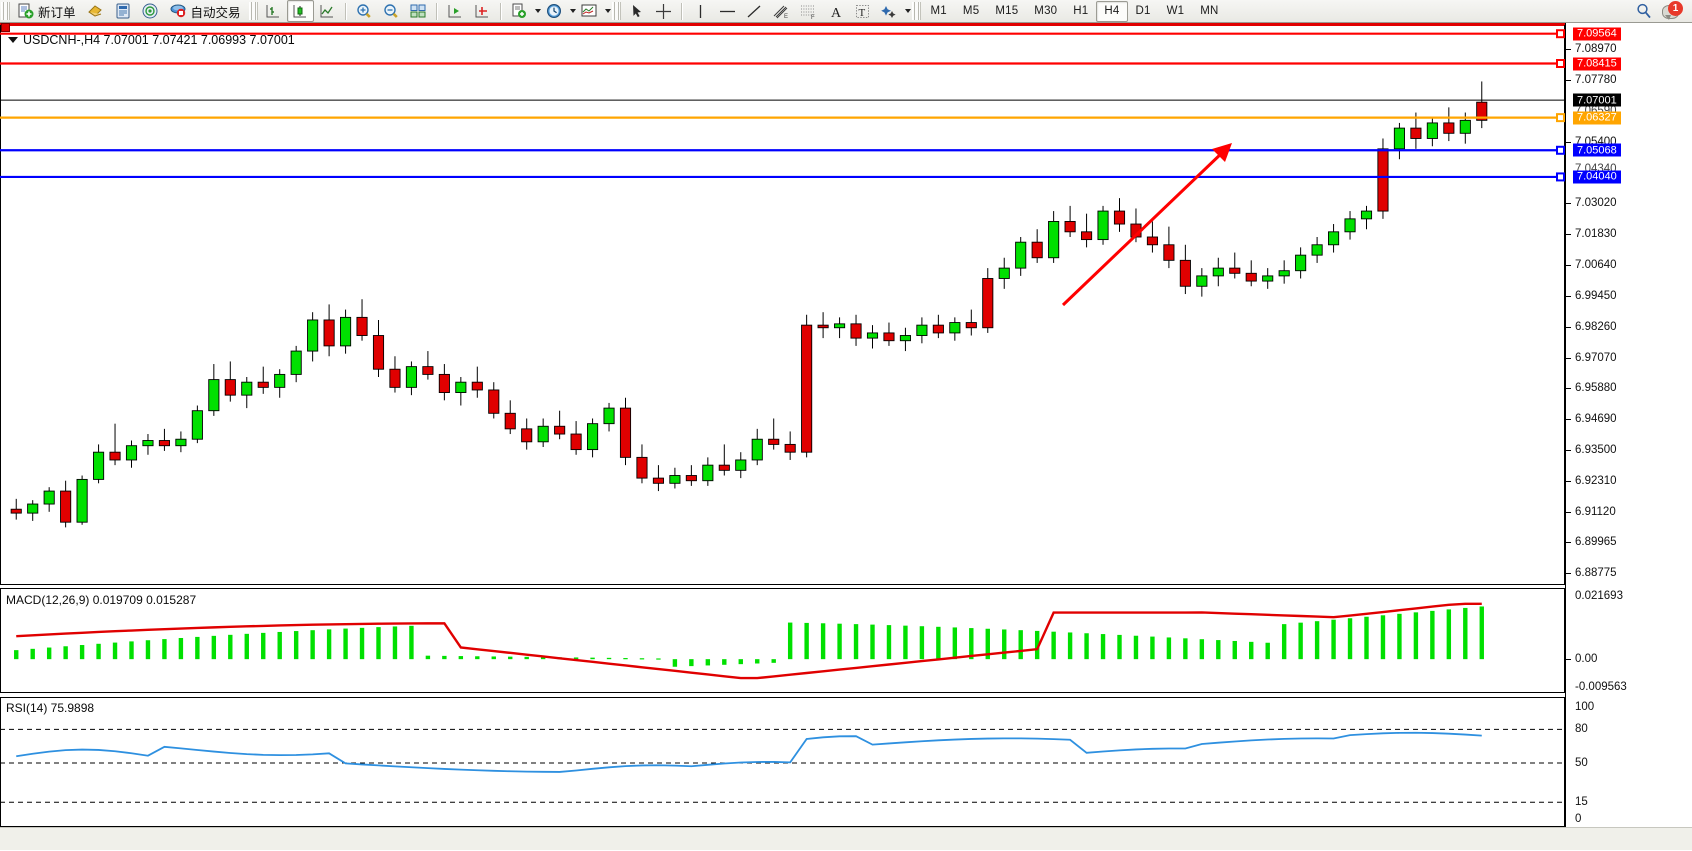  Describe the element at coordinates (13, 40) in the screenshot. I see `chart-dropdown-icon` at that location.